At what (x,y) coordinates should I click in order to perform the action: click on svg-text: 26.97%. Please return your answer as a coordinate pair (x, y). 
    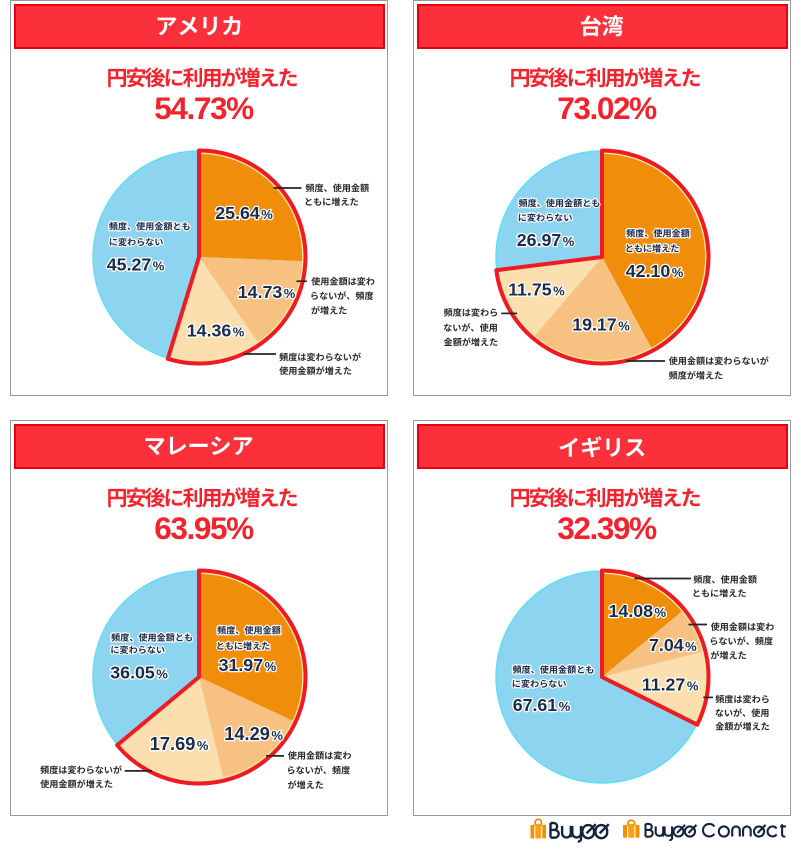
    Looking at the image, I should click on (546, 240).